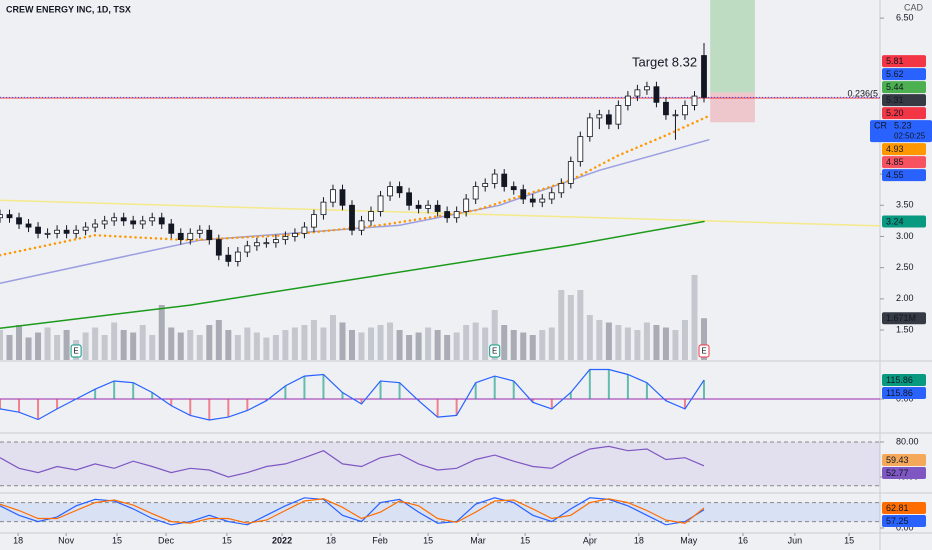 The width and height of the screenshot is (932, 550). Describe the element at coordinates (907, 441) in the screenshot. I see `y-tick-label: 80.00` at that location.